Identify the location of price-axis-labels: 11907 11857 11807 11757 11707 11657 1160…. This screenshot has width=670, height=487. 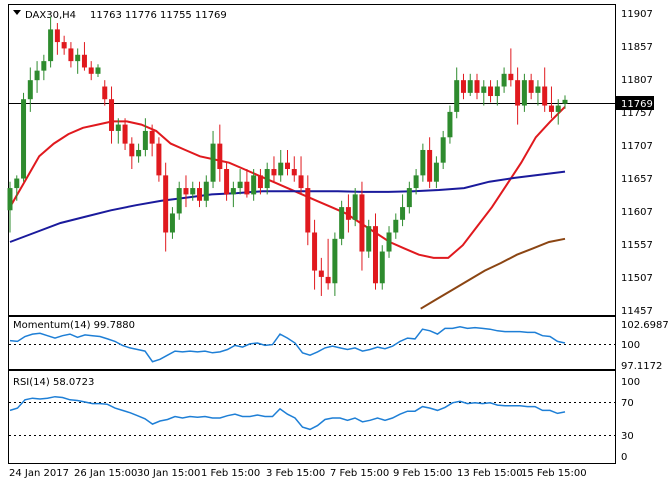
(637, 163).